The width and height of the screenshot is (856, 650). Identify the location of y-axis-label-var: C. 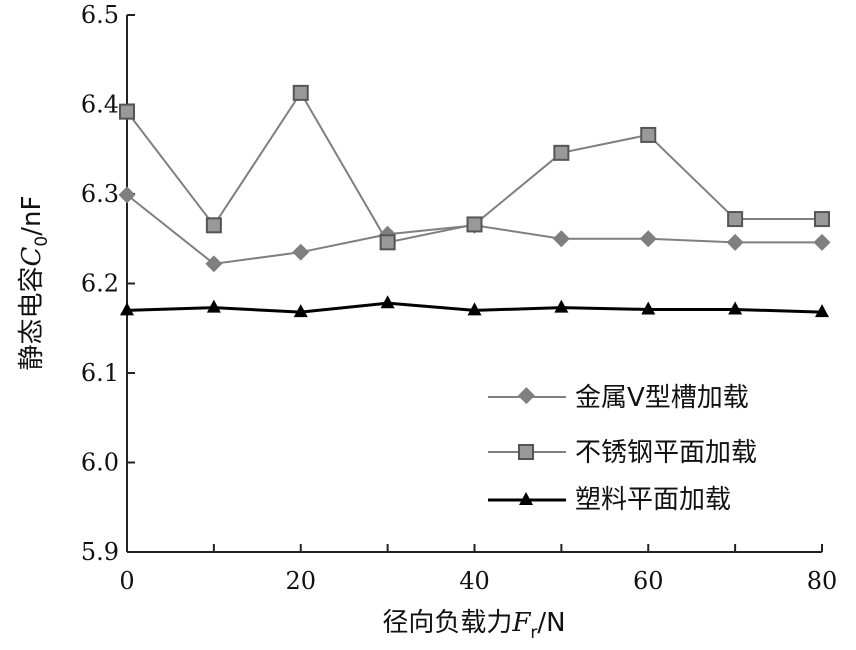
(32, 256).